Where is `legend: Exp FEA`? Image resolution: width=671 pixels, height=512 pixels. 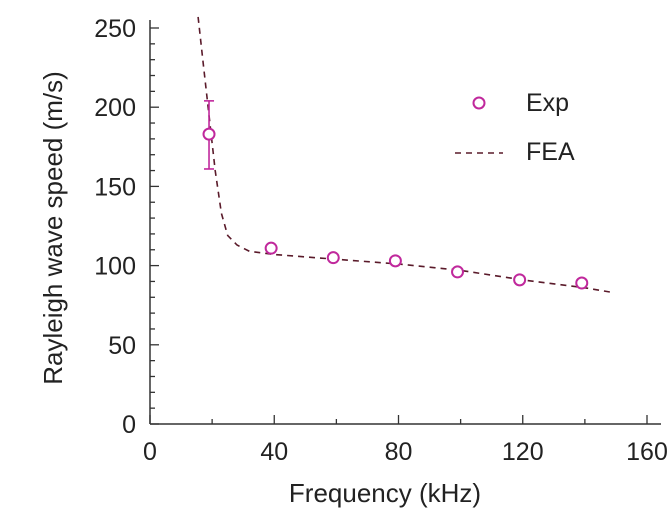
legend: Exp FEA is located at coordinates (515, 127).